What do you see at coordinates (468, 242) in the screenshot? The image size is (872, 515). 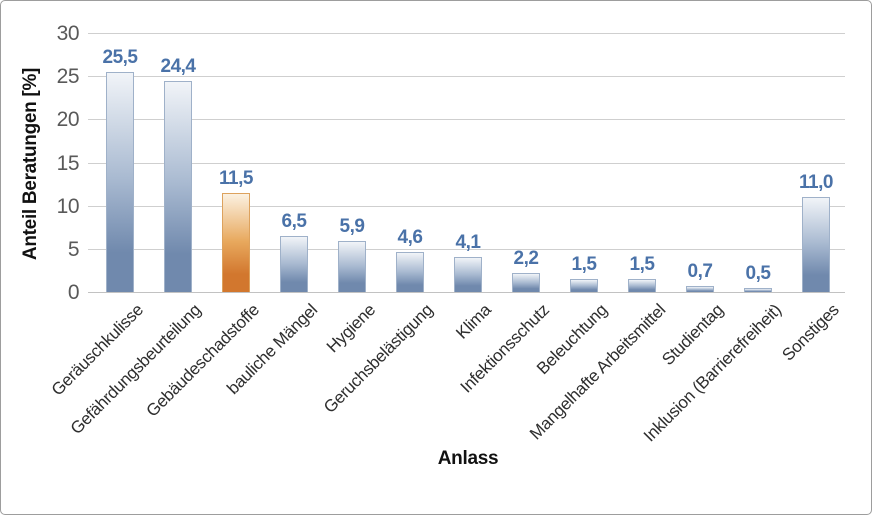 I see `bar-value-label: 4,1` at bounding box center [468, 242].